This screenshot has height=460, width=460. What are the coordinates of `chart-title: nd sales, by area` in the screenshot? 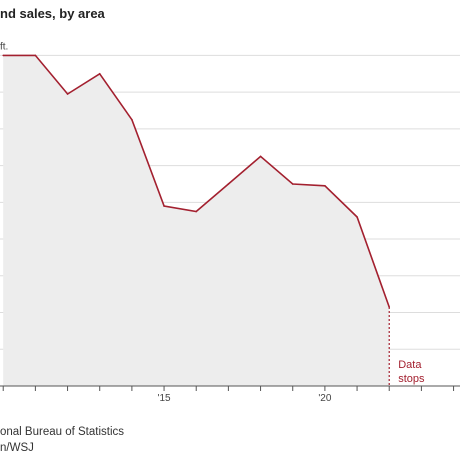 It's located at (52, 13).